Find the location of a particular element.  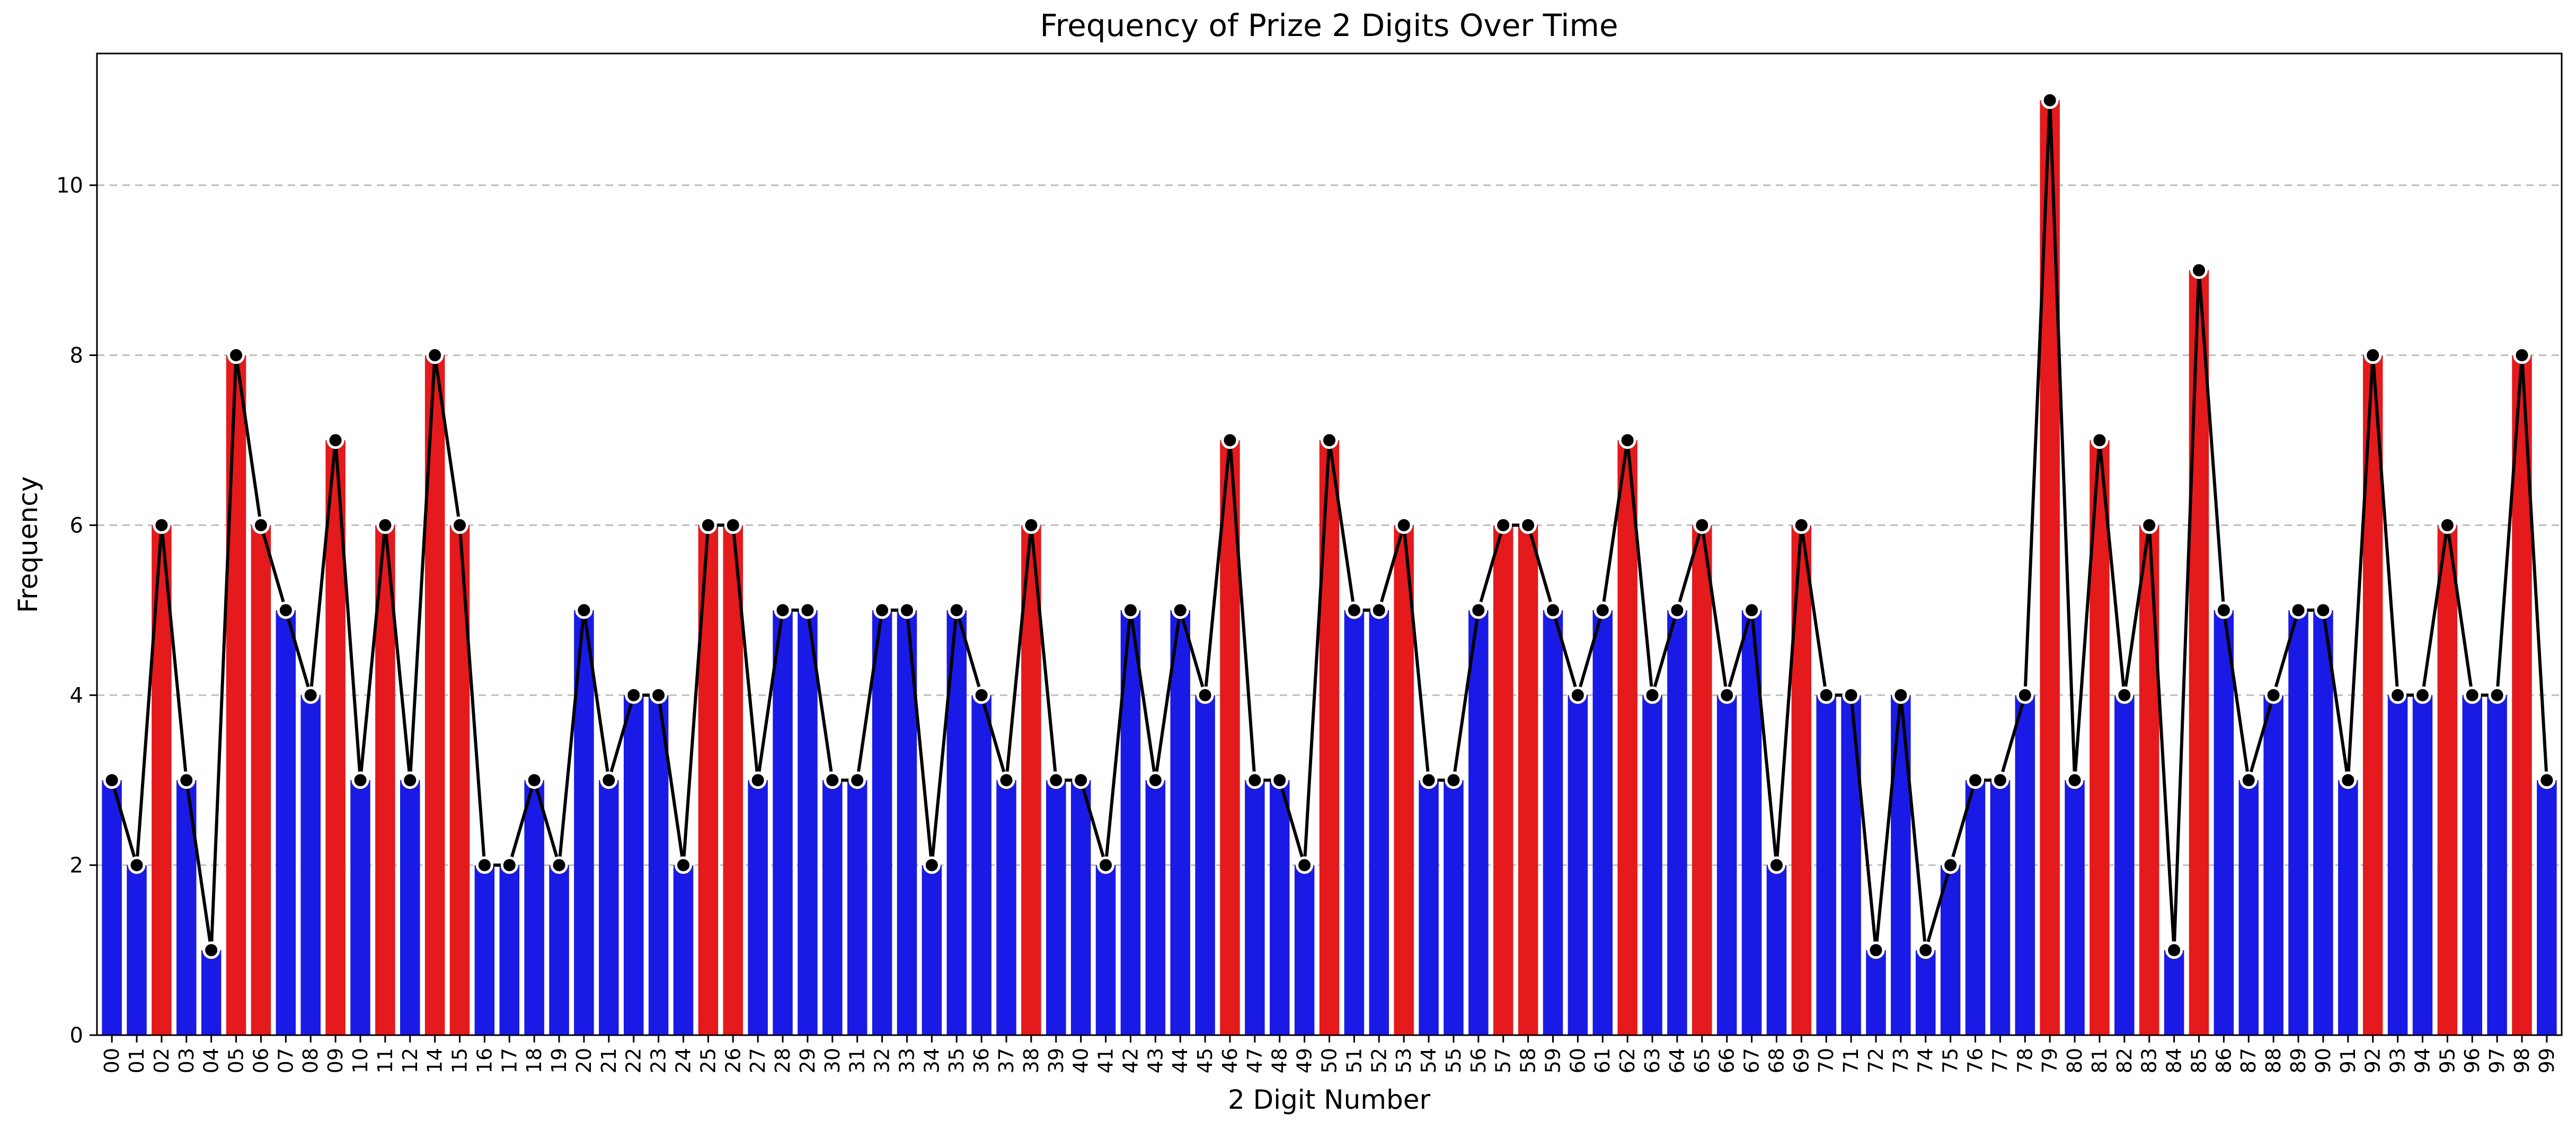

x-tick-label: 10 is located at coordinates (360, 1060).